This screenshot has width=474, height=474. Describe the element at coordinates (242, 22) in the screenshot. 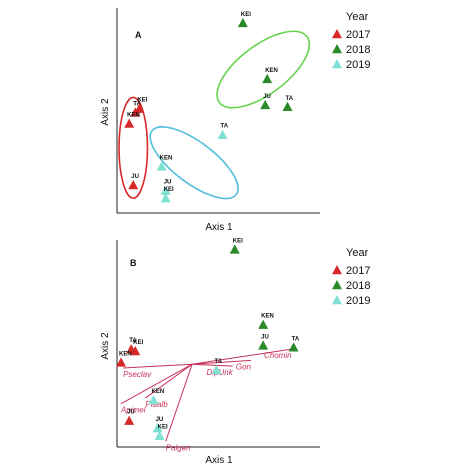

I see `panel-a-point-2018-kei` at that location.